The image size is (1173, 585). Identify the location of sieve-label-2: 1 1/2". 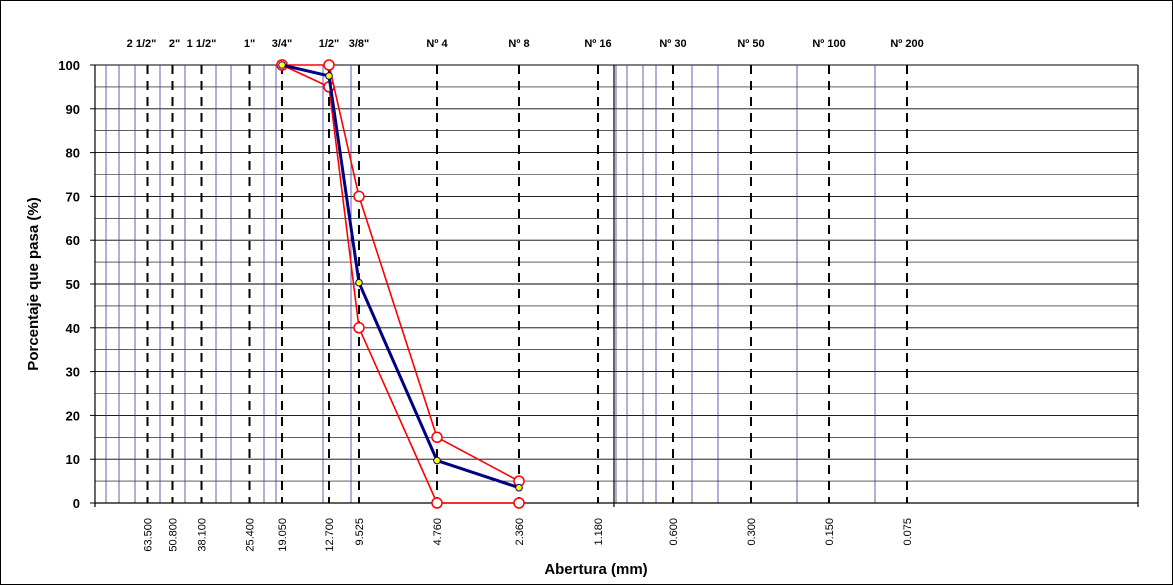
(202, 44).